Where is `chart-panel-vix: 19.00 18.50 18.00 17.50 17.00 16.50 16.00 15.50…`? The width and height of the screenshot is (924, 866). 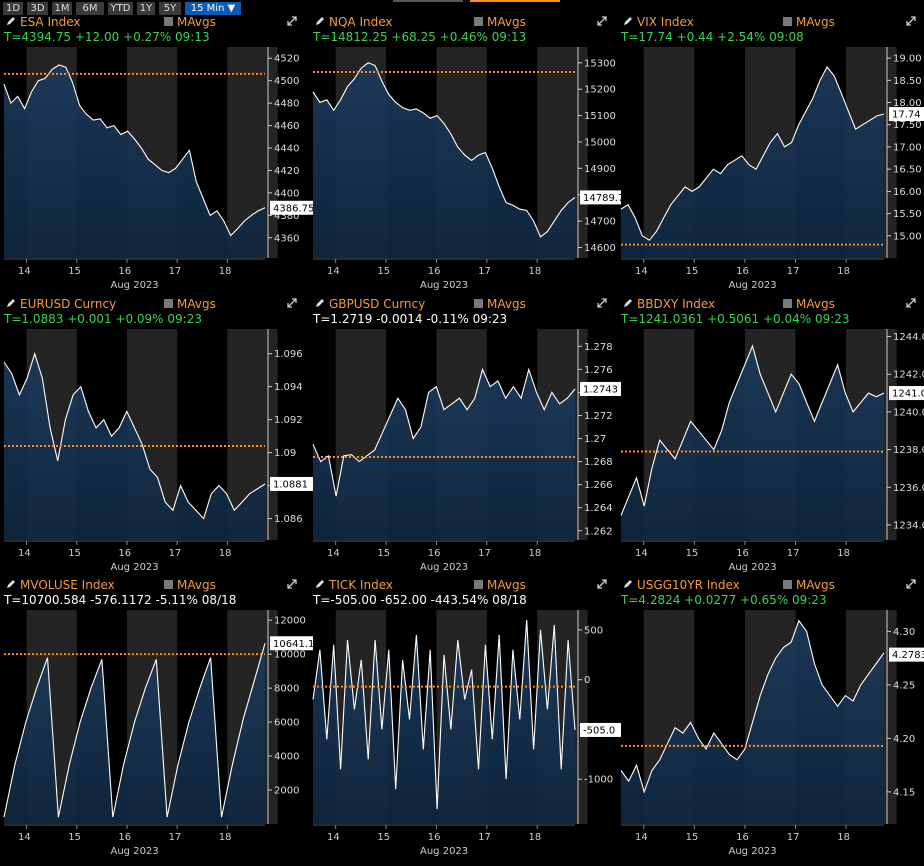
chart-panel-vix: 19.00 18.50 18.00 17.50 17.00 16.50 16.00 15.50… is located at coordinates (770, 157).